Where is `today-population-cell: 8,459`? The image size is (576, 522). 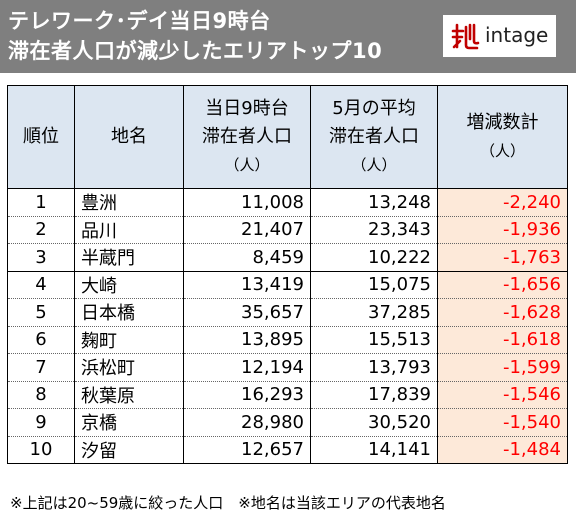
today-population-cell: 8,459 is located at coordinates (247, 257).